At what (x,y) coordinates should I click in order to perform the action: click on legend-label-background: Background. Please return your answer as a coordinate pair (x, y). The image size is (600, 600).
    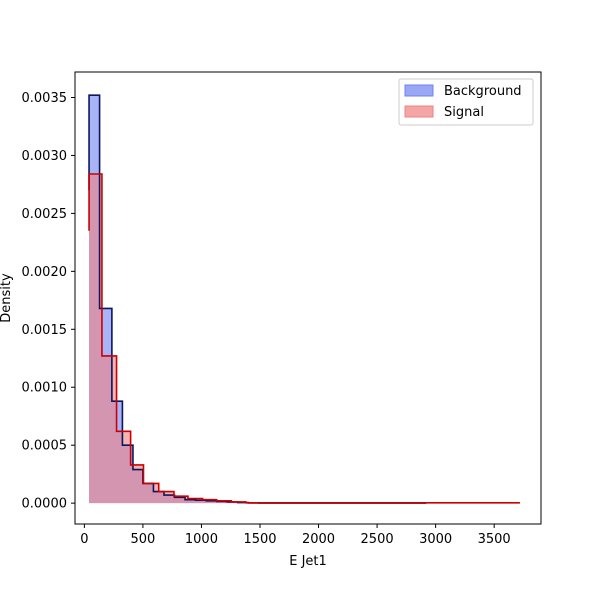
    Looking at the image, I should click on (483, 91).